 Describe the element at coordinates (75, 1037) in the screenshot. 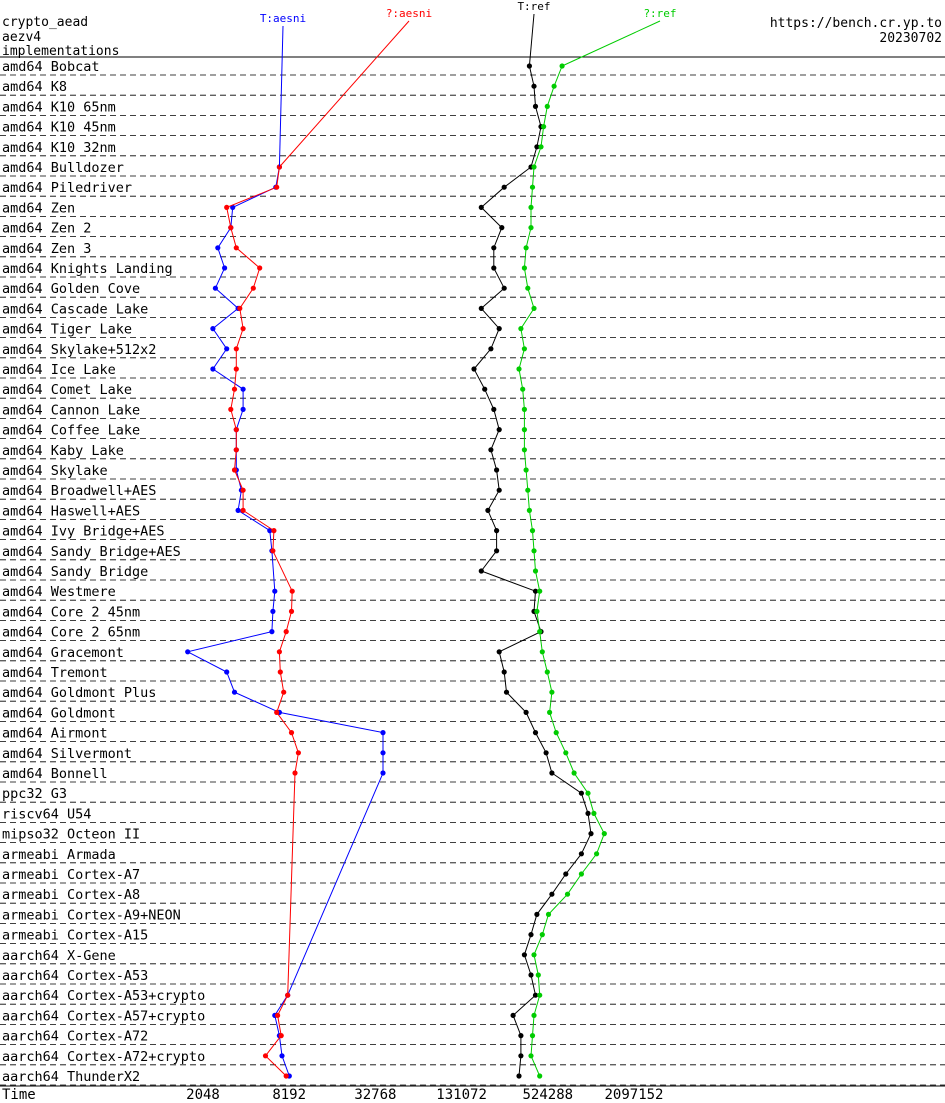

I see `row-label: aarch64 Cortex-A72` at that location.